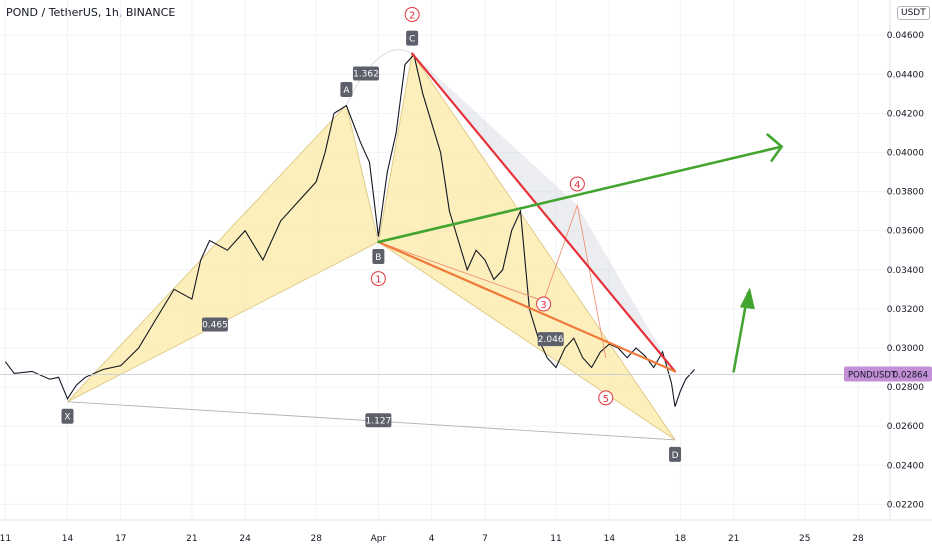 The width and height of the screenshot is (932, 550). I want to click on point-label-text: D, so click(675, 456).